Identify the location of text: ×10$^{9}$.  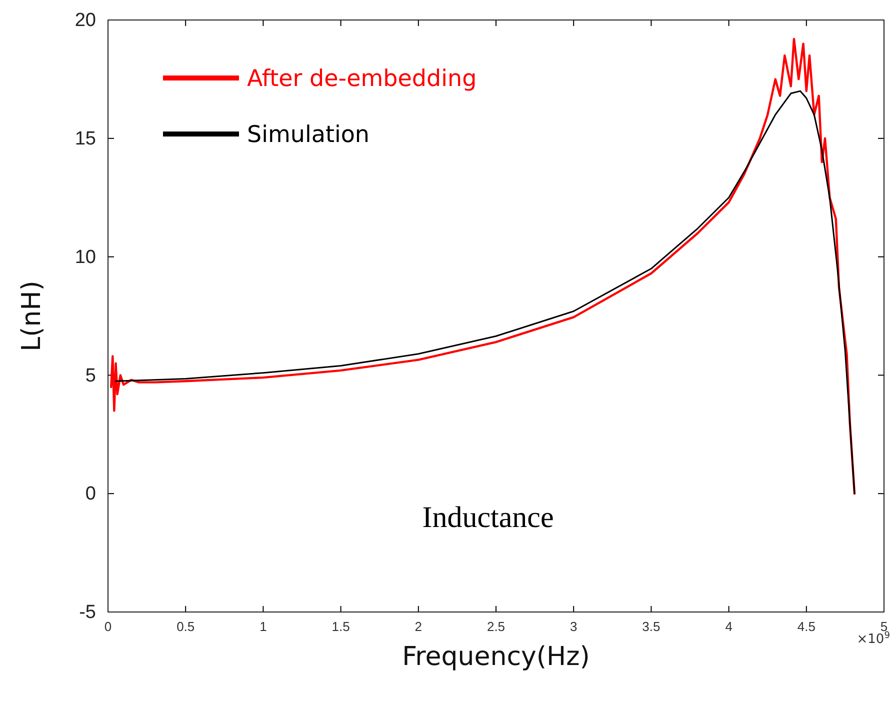
(873, 639).